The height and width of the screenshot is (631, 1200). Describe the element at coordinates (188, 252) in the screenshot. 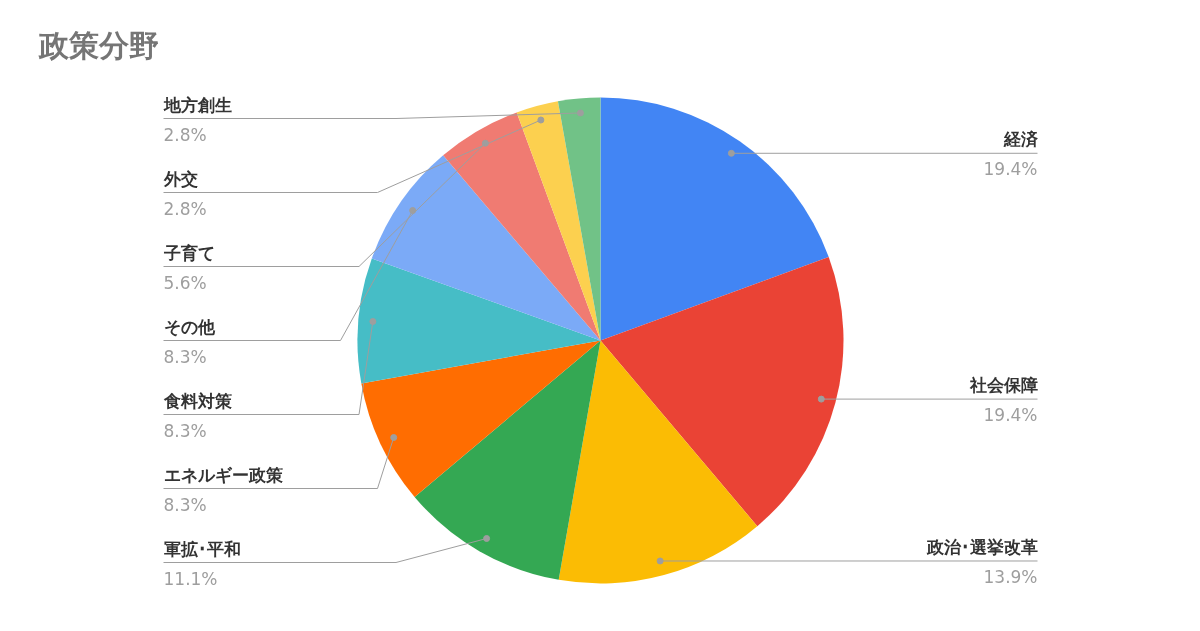

I see `slice-label: 子育て` at that location.